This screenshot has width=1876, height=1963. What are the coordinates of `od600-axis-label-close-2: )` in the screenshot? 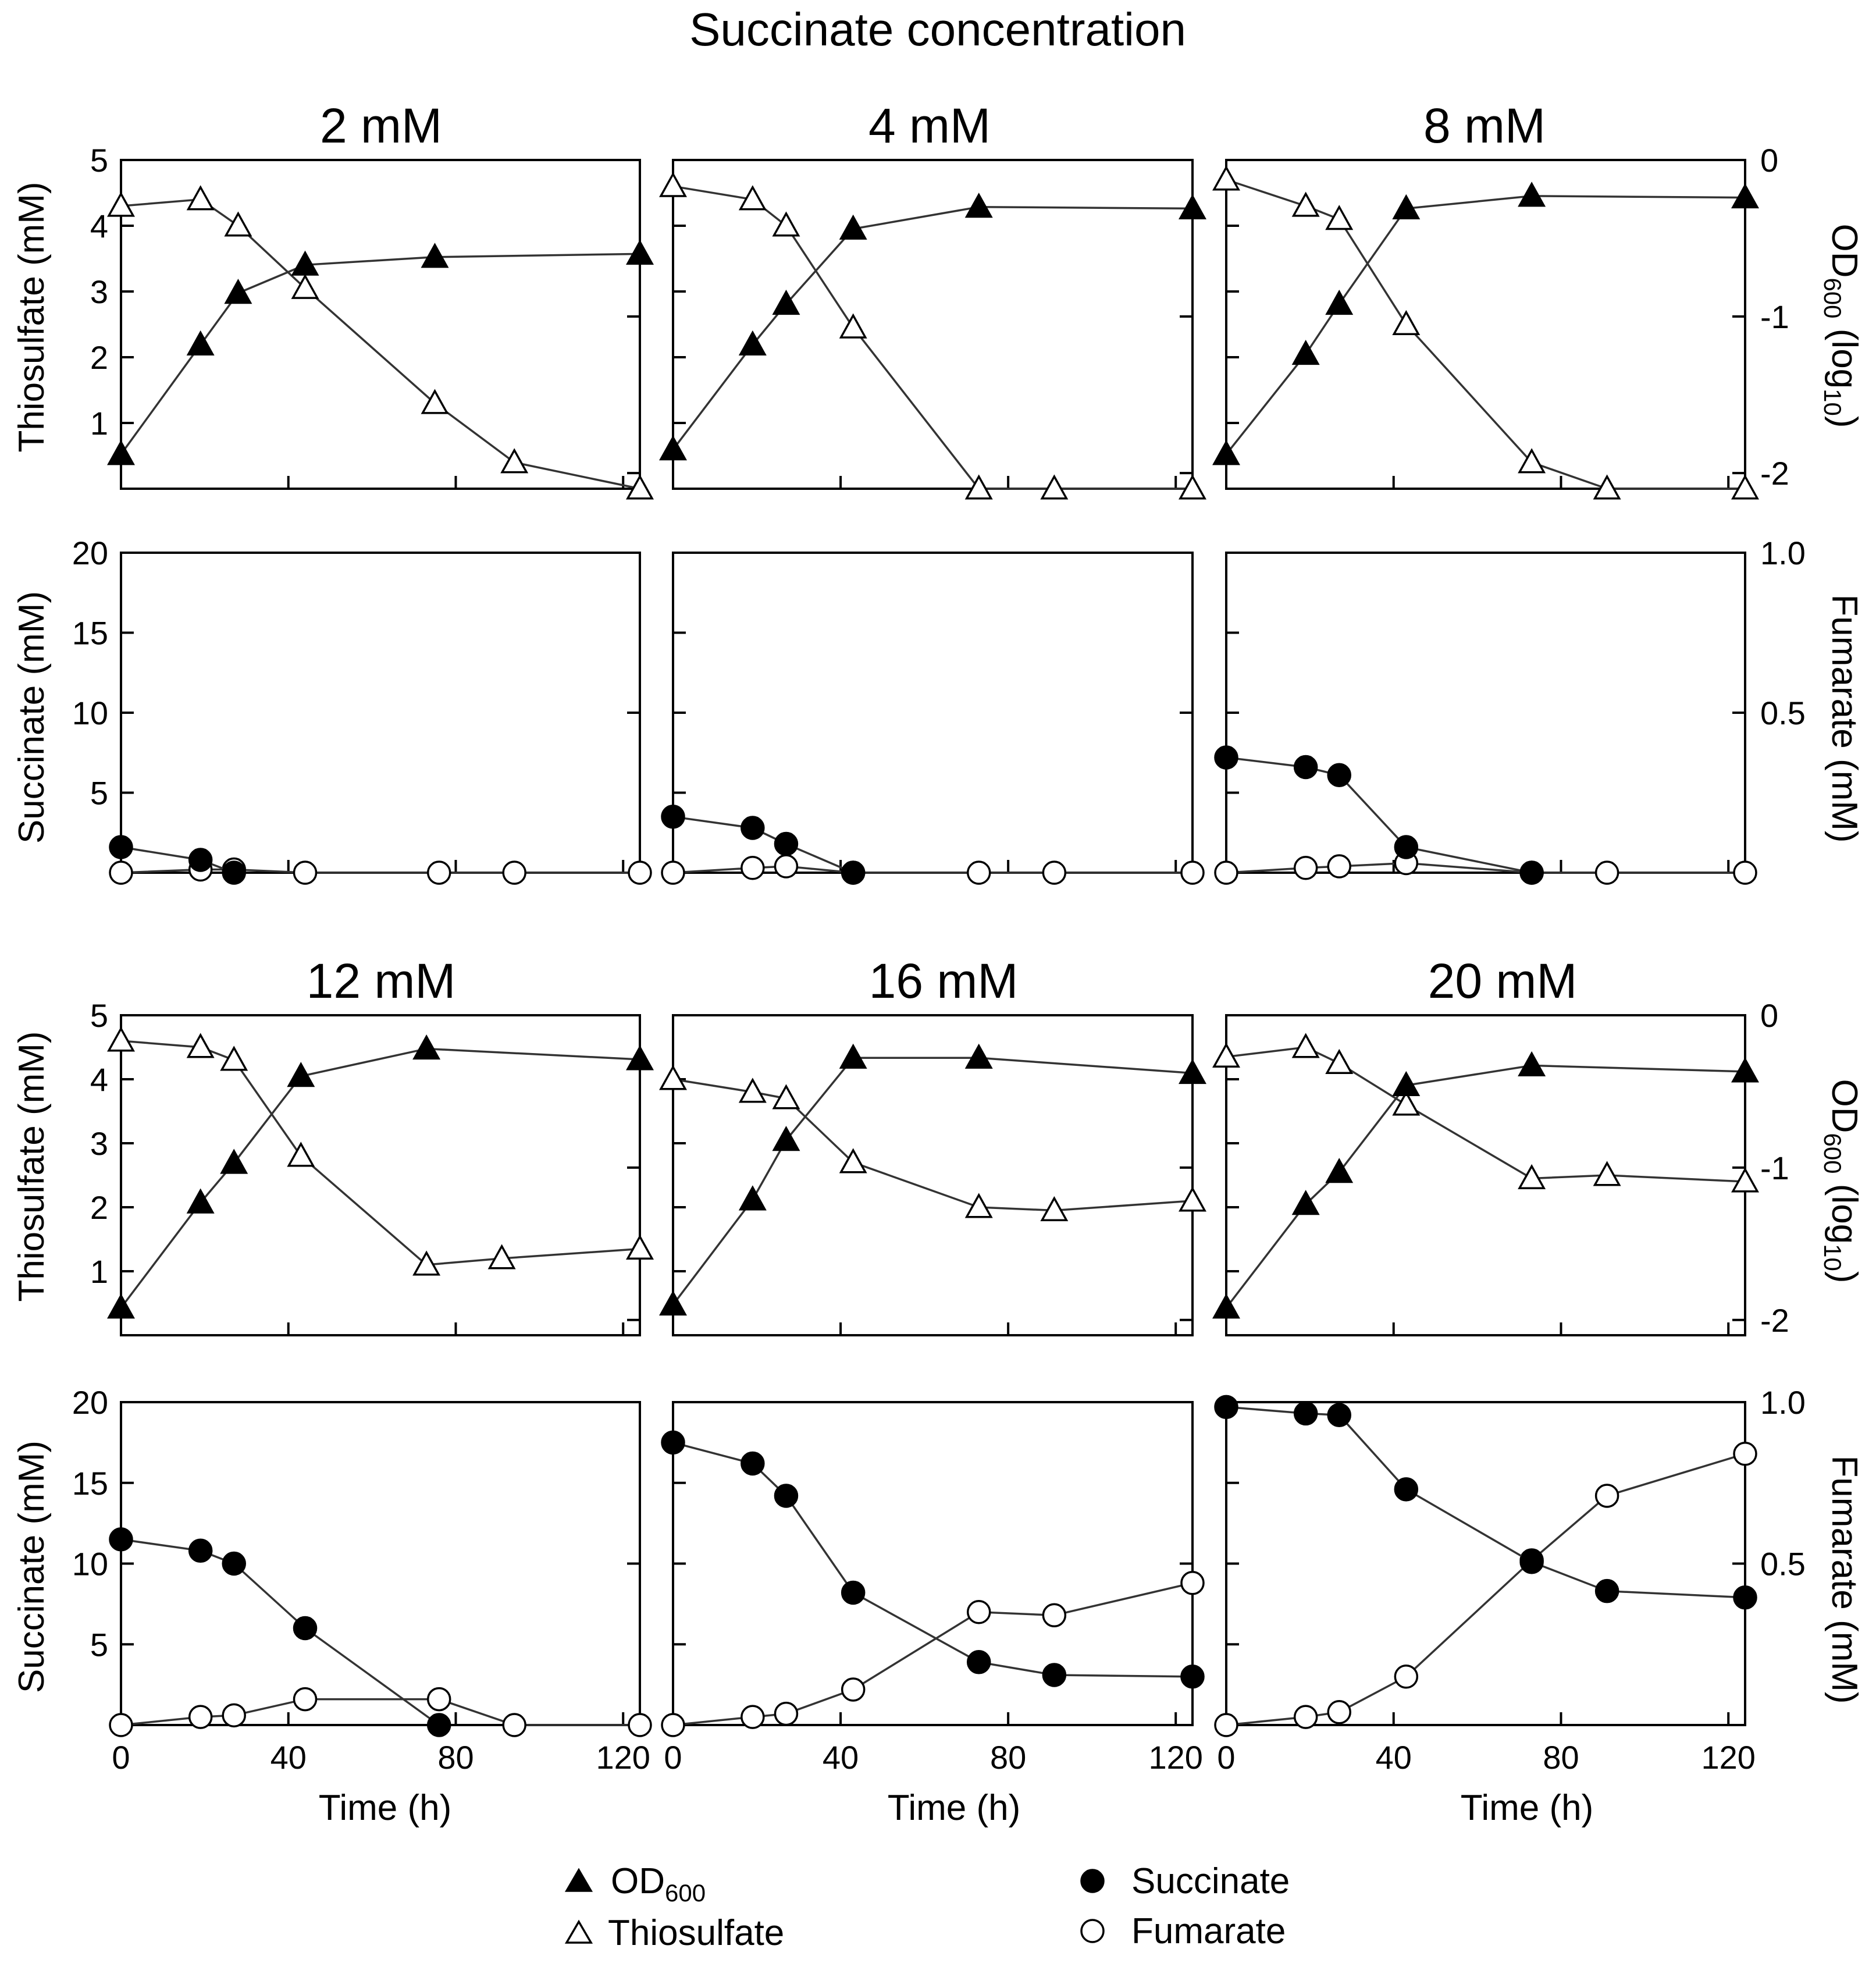 It's located at (1844, 1277).